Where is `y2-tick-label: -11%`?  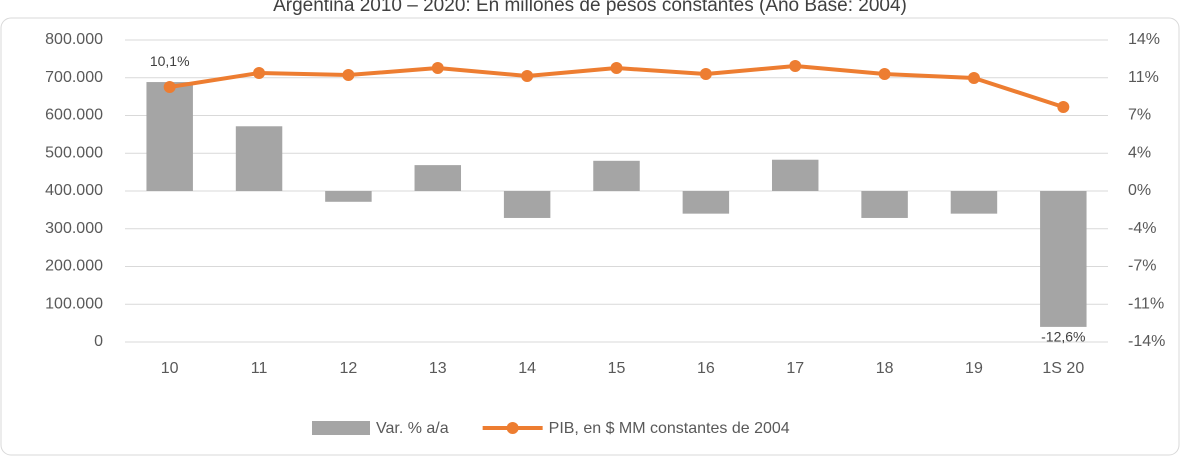
y2-tick-label: -11% is located at coordinates (1146, 303).